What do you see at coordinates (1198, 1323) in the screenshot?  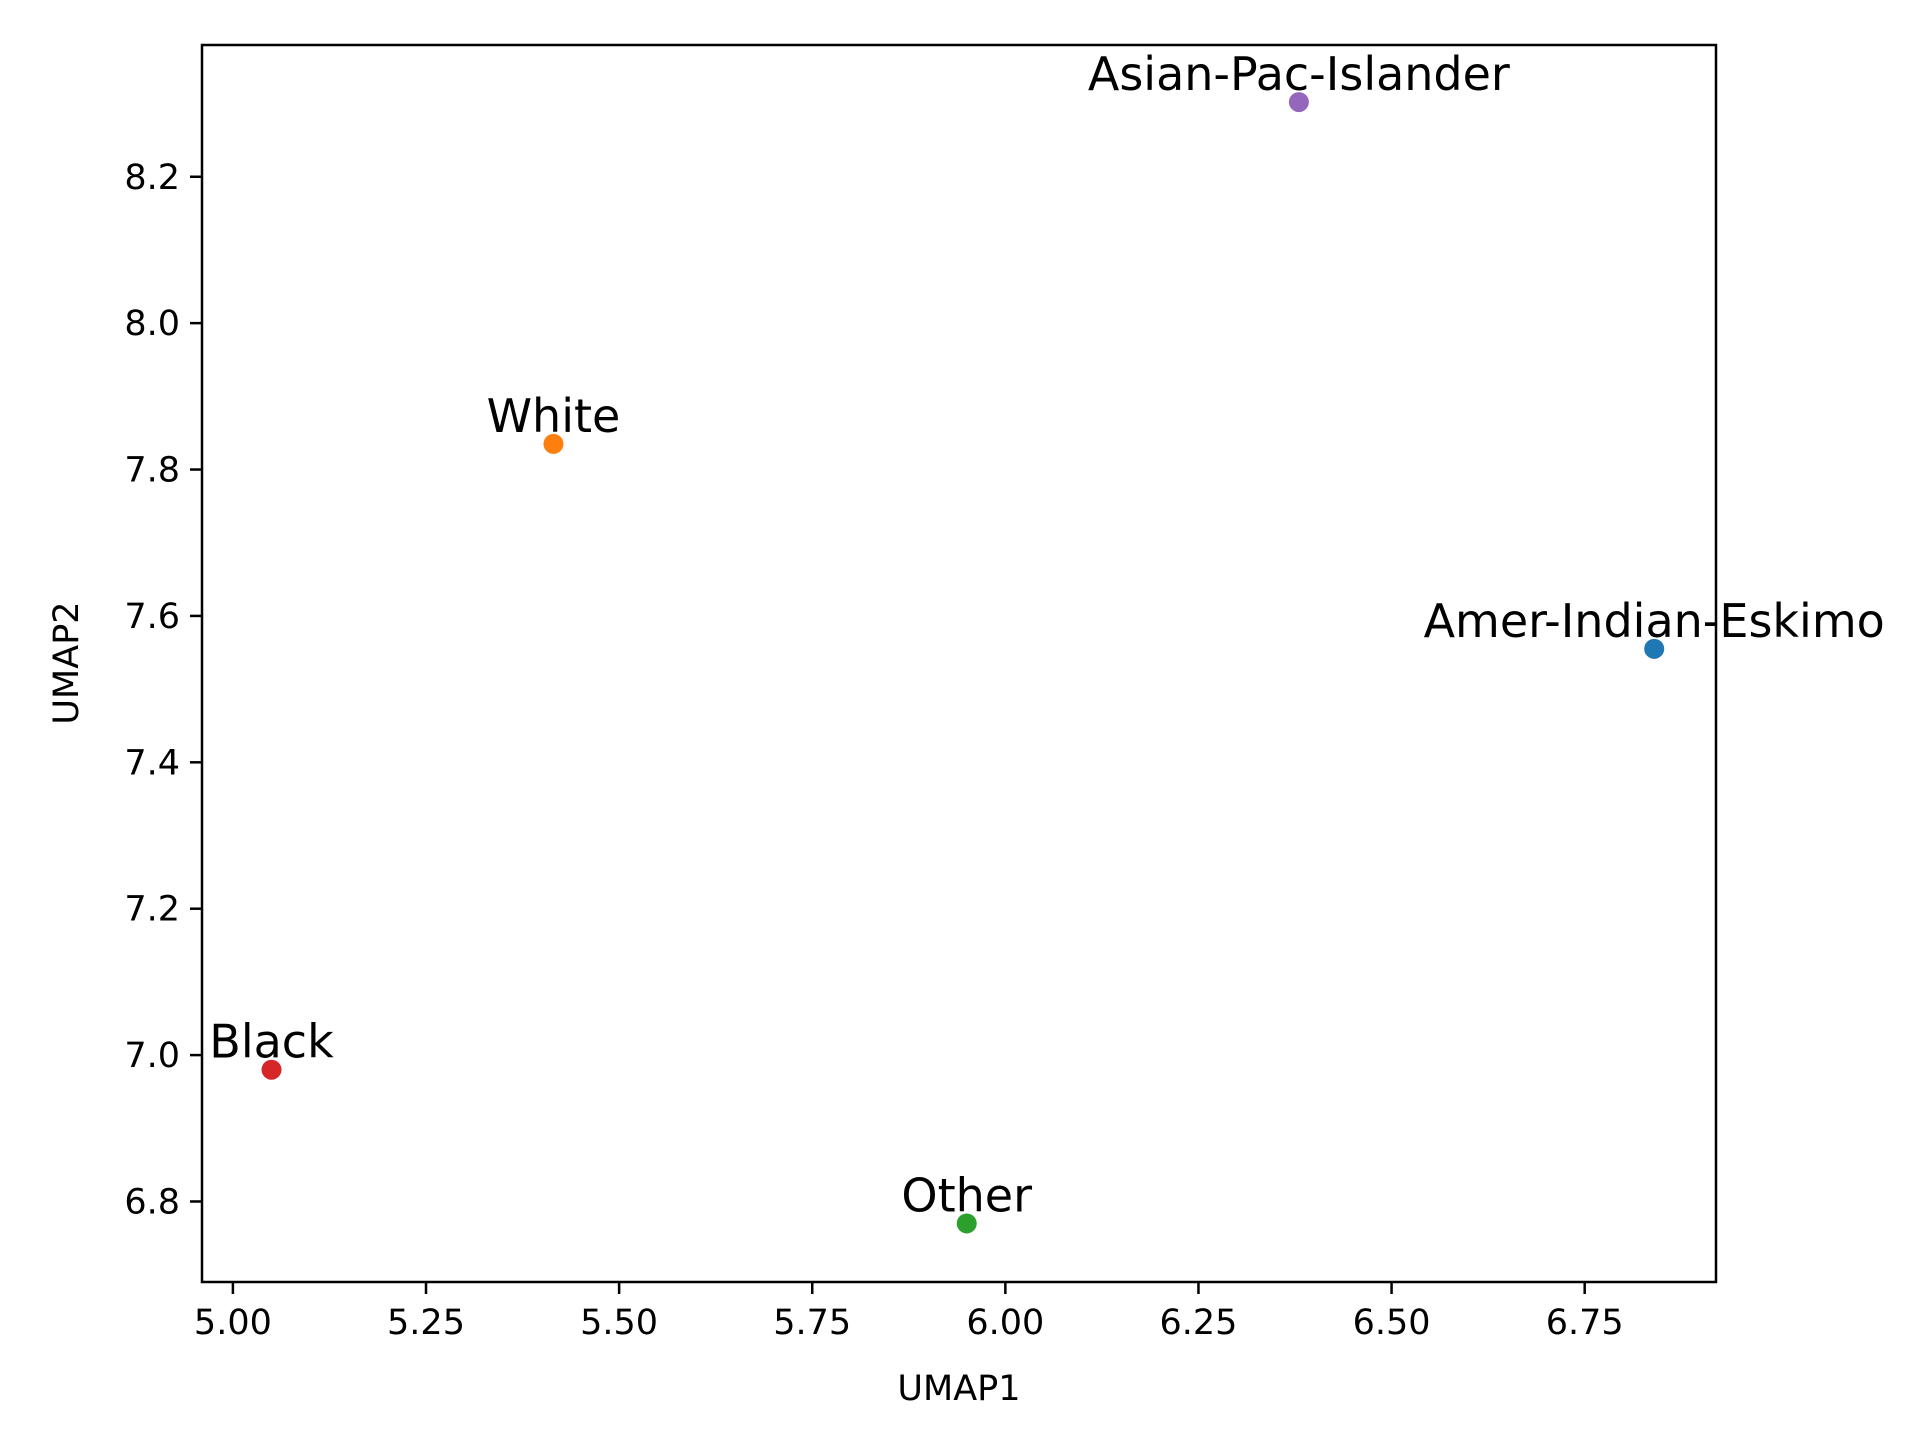 I see `x-tick-label: 6.25` at bounding box center [1198, 1323].